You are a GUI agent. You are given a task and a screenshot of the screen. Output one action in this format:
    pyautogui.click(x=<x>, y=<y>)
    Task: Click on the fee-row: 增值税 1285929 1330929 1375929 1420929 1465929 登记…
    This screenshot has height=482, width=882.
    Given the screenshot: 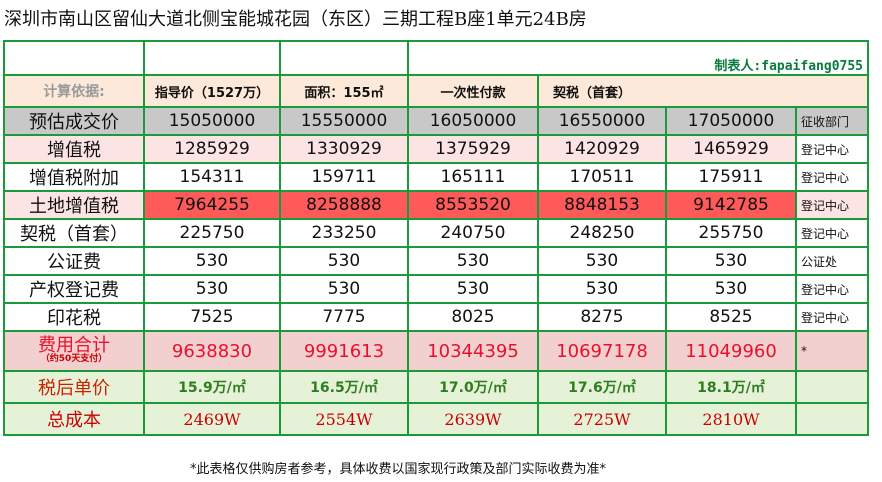 What is the action you would take?
    pyautogui.click(x=436, y=149)
    